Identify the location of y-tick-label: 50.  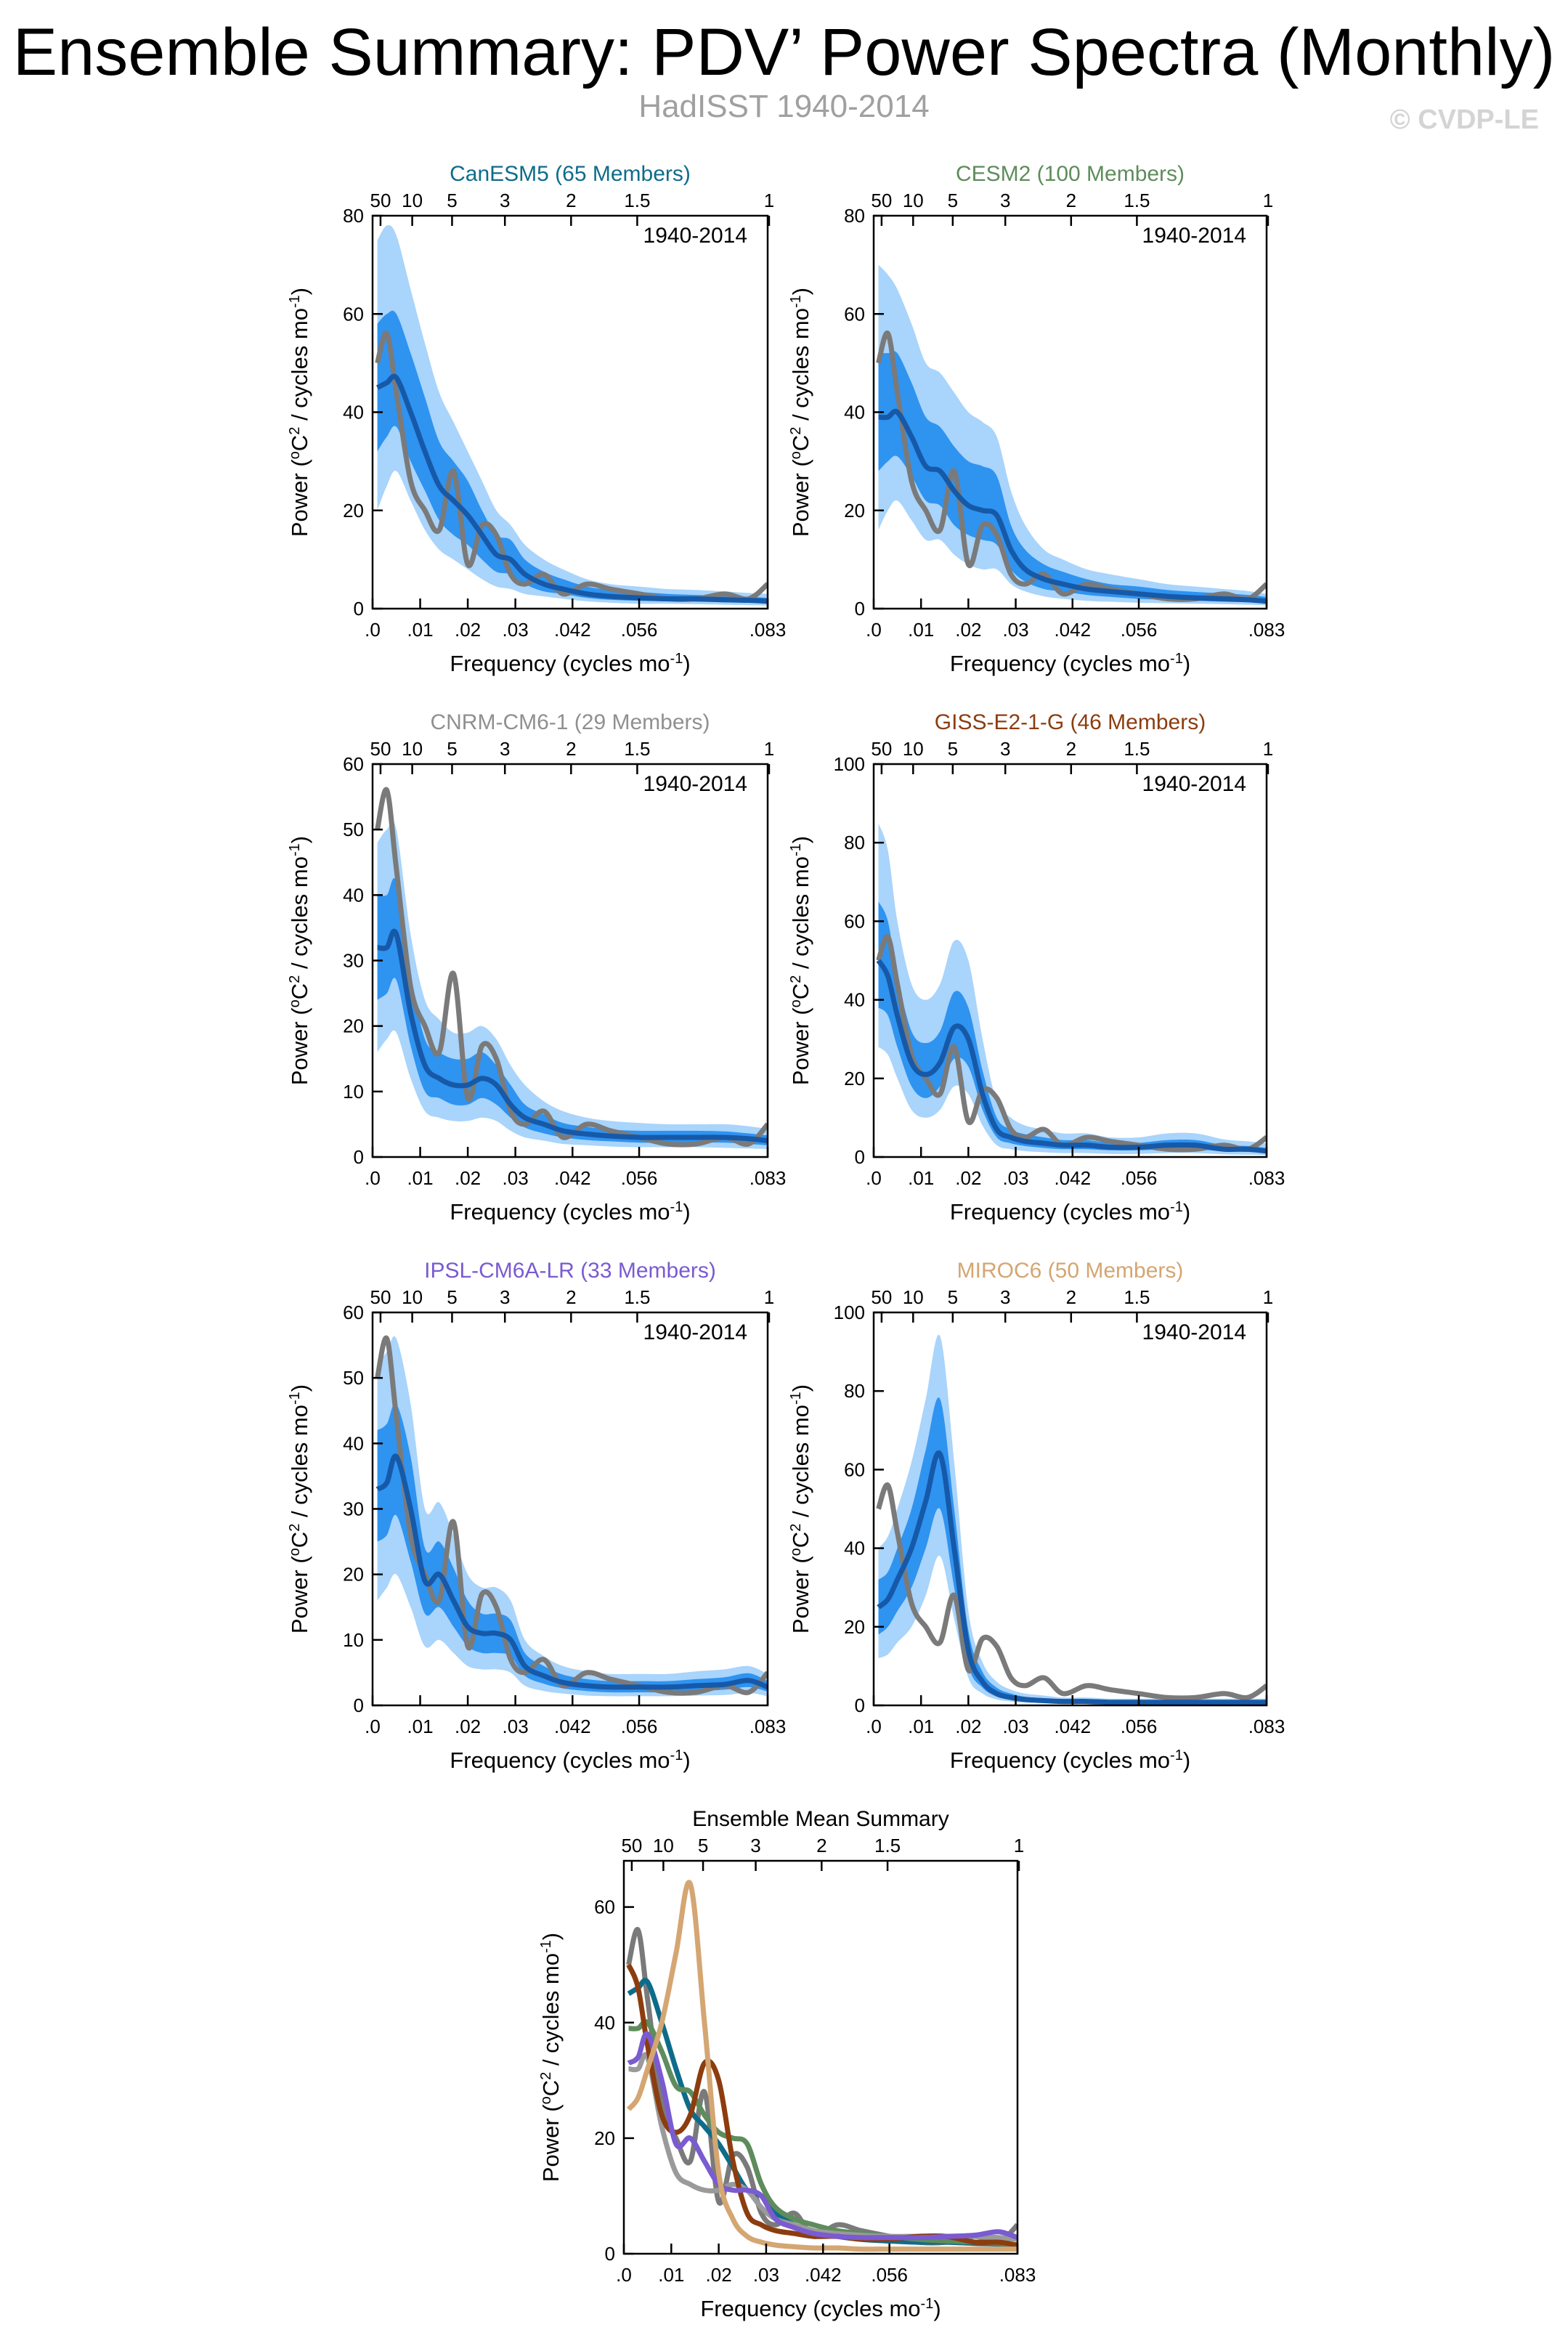
(353, 1378).